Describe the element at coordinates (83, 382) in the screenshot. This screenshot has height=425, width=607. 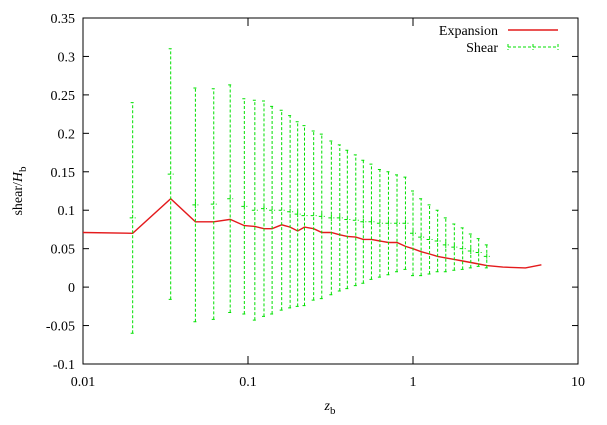
I see `x-tick-label: 0.01` at that location.